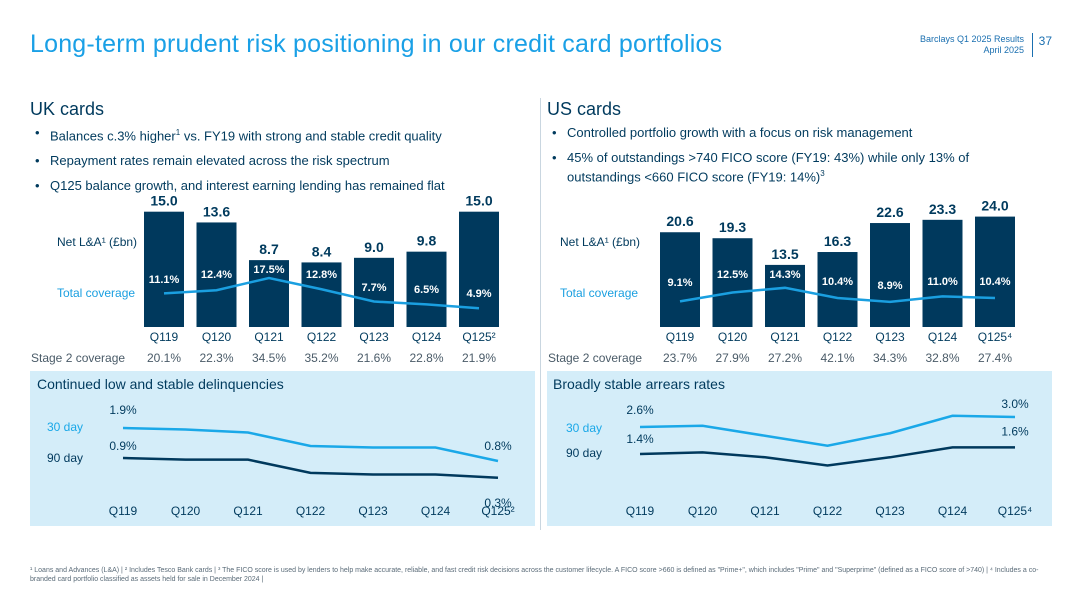 The height and width of the screenshot is (607, 1080). Describe the element at coordinates (321, 358) in the screenshot. I see `stage2-value: 35.2%` at that location.